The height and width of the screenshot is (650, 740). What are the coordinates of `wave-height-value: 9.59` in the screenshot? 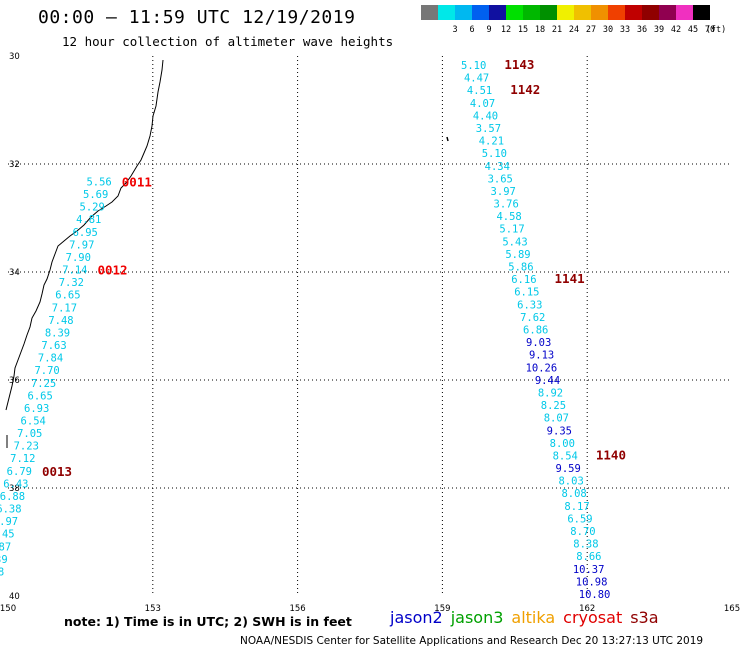 It's located at (568, 469).